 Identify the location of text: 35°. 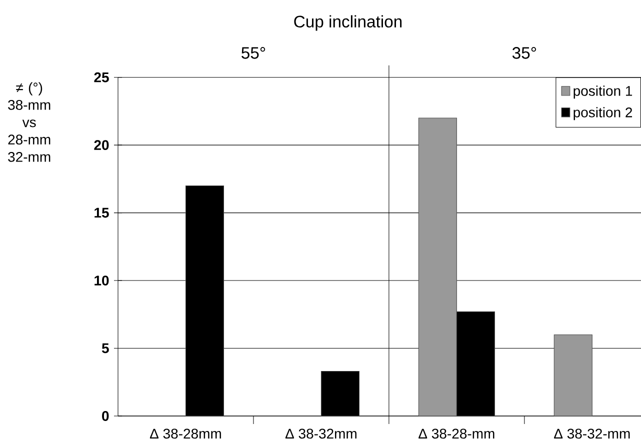
(524, 53).